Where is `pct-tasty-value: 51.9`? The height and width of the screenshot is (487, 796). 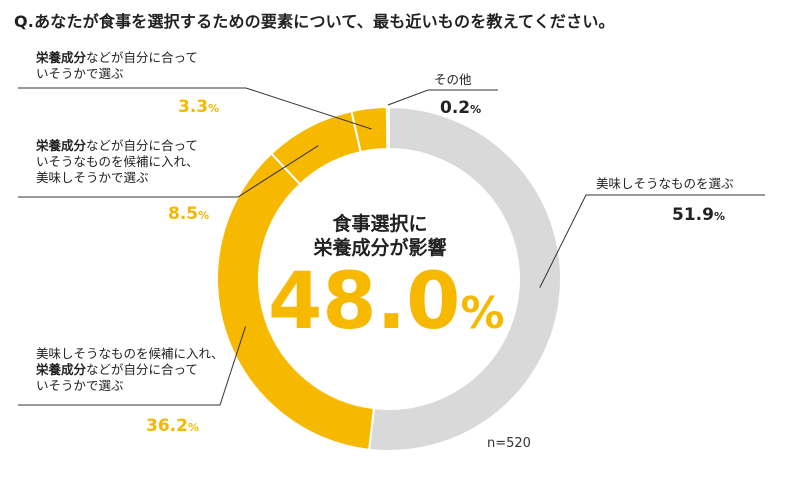 pct-tasty-value: 51.9 is located at coordinates (693, 215).